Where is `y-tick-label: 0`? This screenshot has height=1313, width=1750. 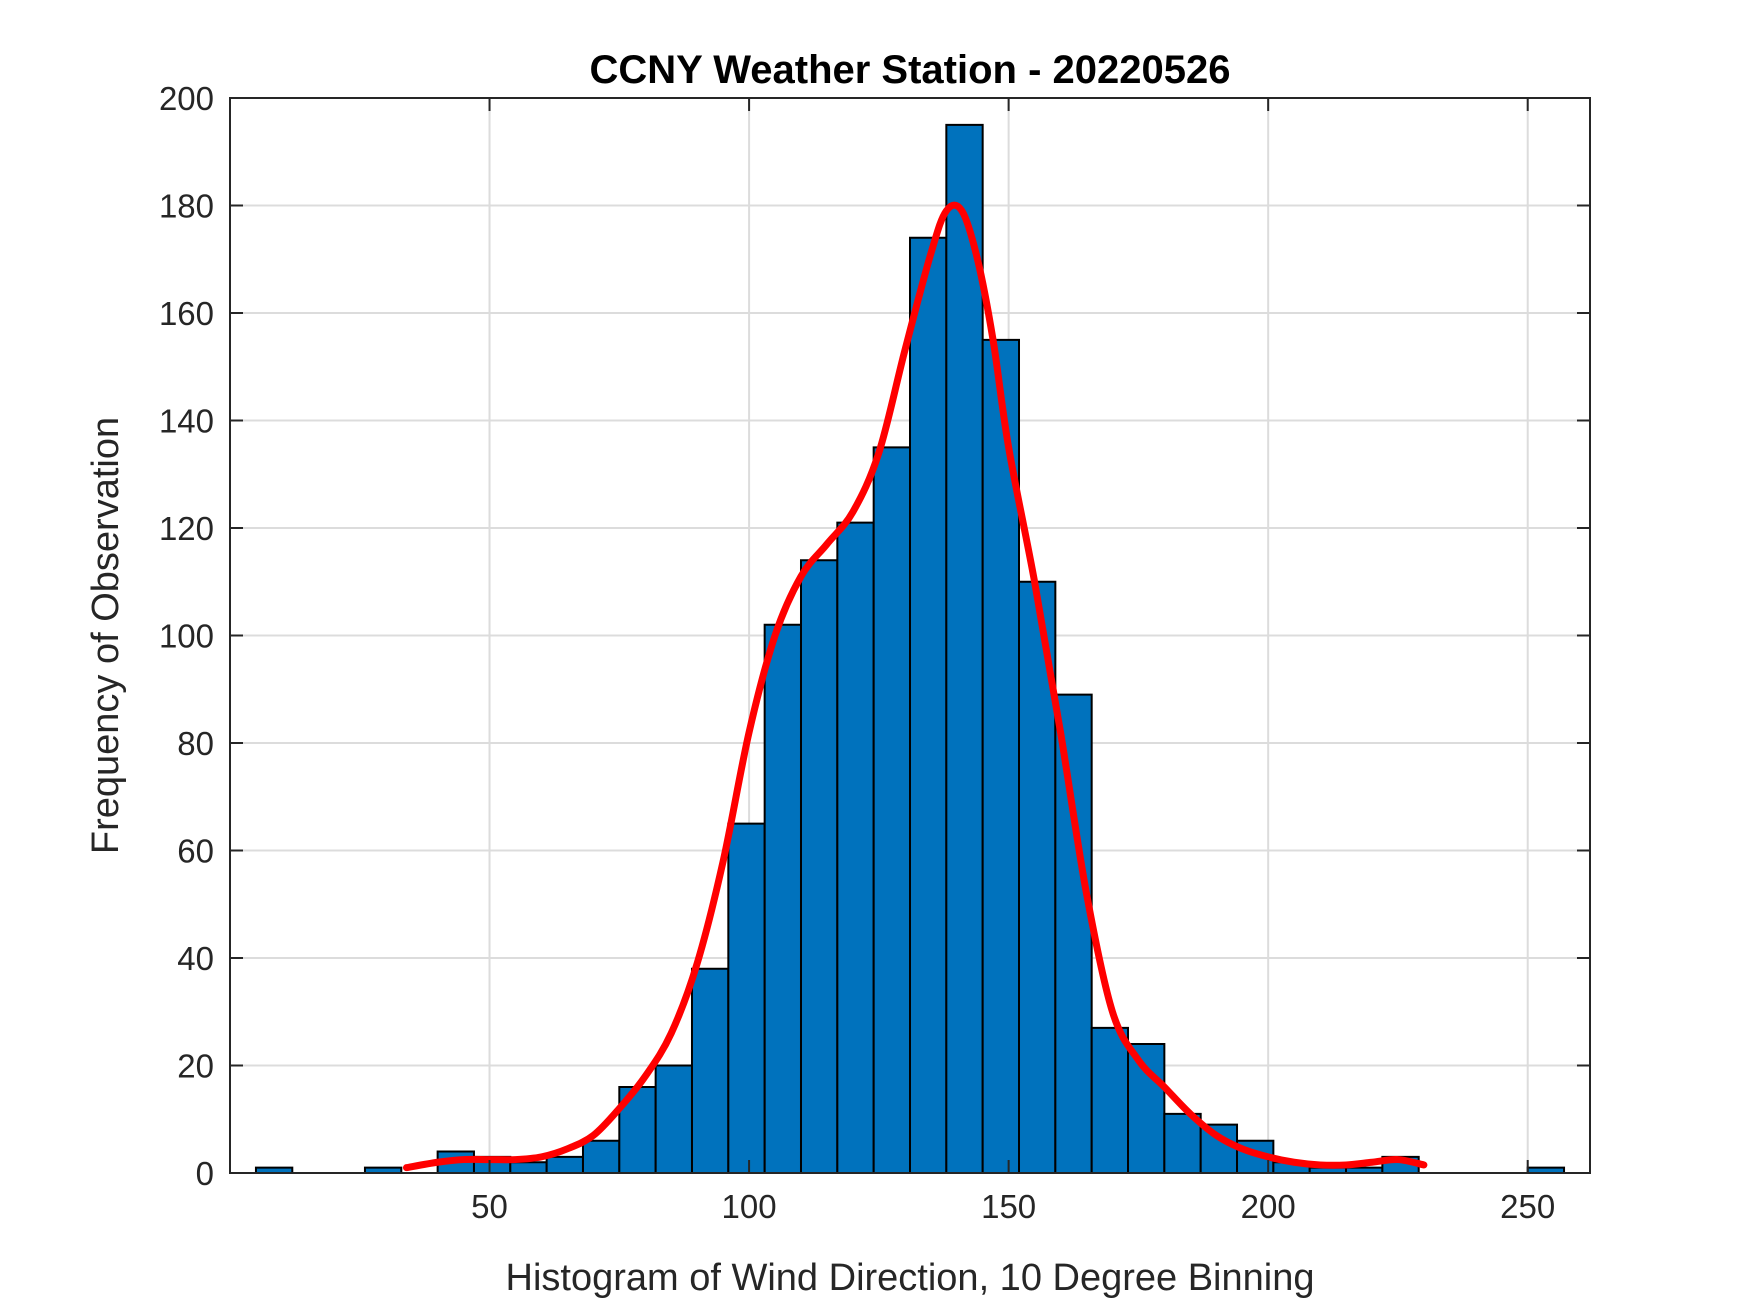 y-tick-label: 0 is located at coordinates (205, 1173).